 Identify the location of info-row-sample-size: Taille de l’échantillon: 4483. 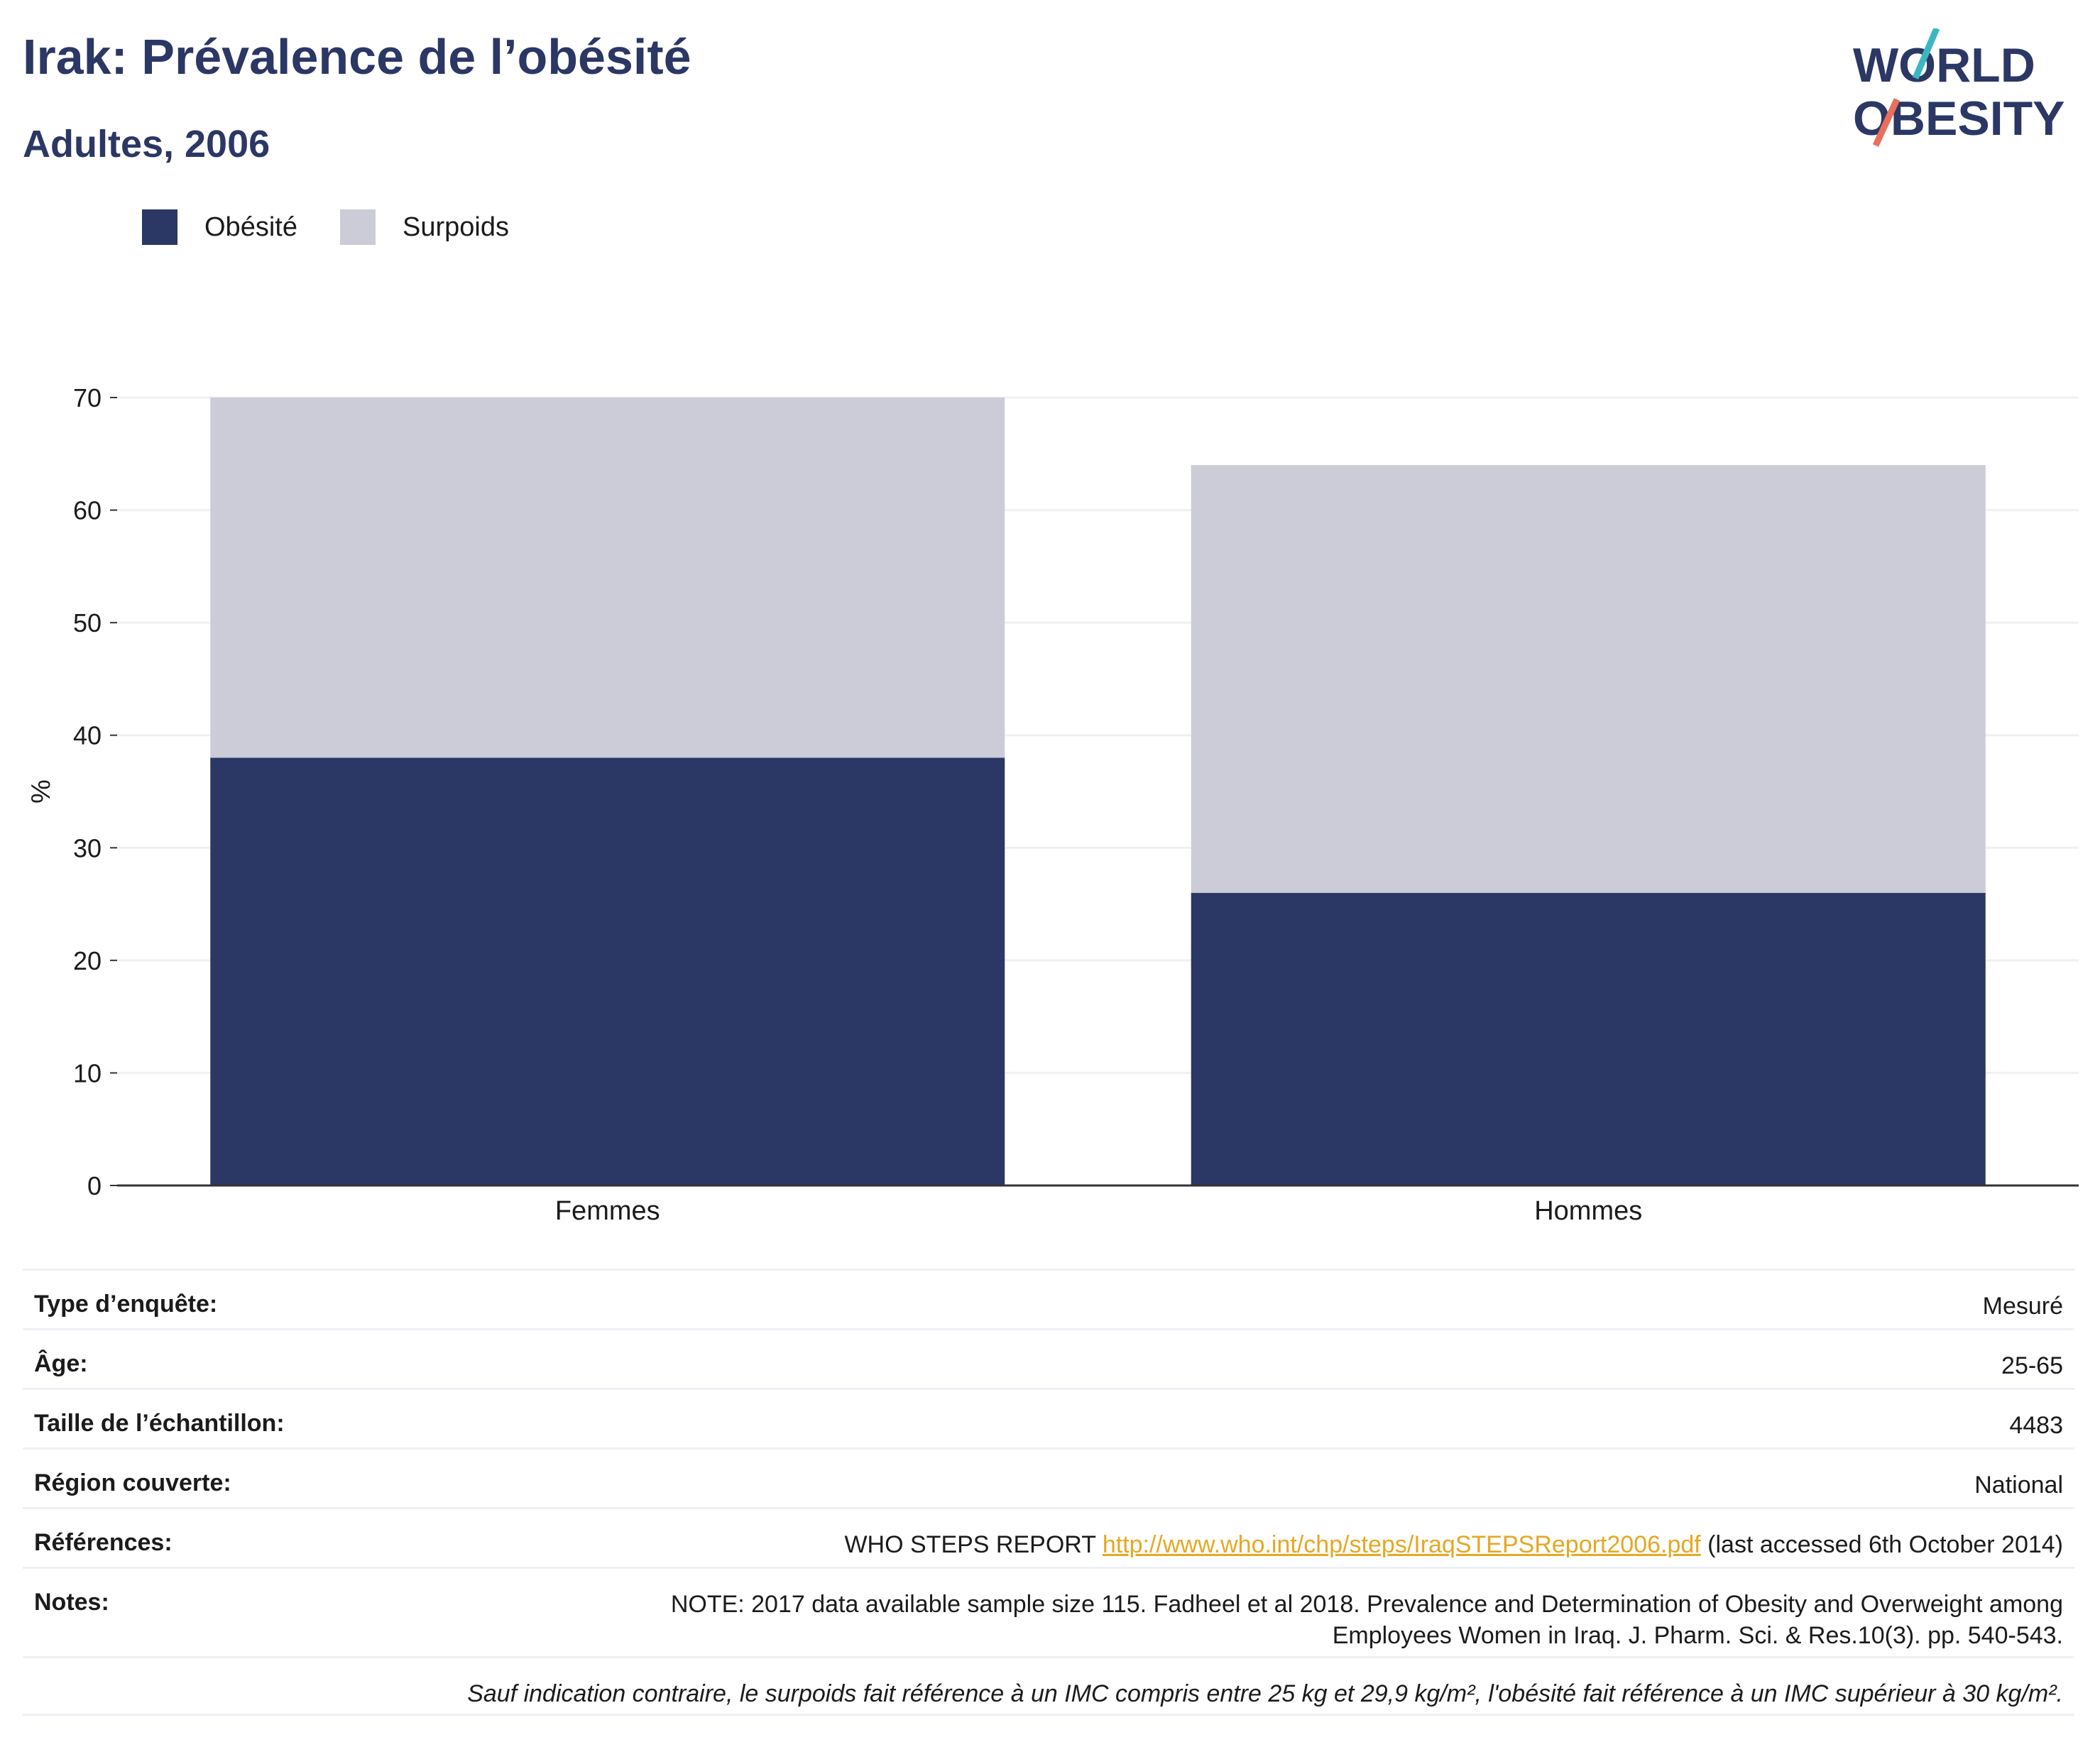
(1048, 1417).